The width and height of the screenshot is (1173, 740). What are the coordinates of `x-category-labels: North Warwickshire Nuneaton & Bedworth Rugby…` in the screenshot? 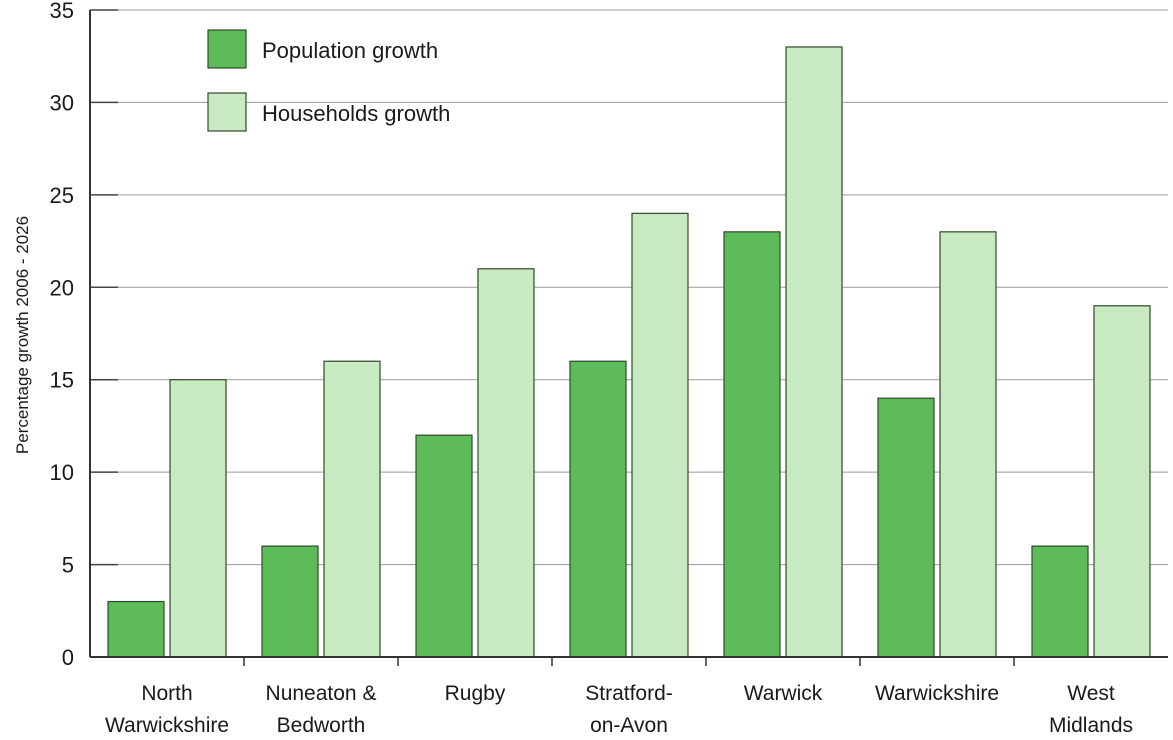 It's located at (619, 709).